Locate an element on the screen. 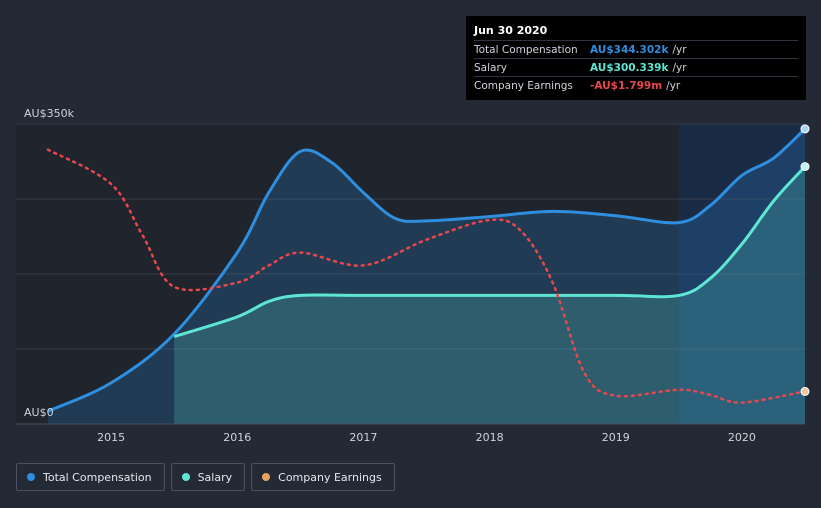 This screenshot has width=821, height=508. legend-item-salary: Salary is located at coordinates (208, 477).